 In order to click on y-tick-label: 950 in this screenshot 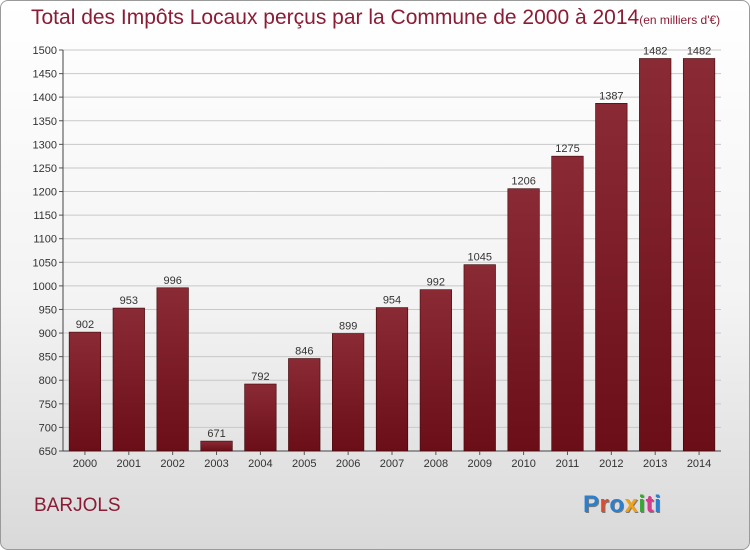, I will do `click(48, 310)`.